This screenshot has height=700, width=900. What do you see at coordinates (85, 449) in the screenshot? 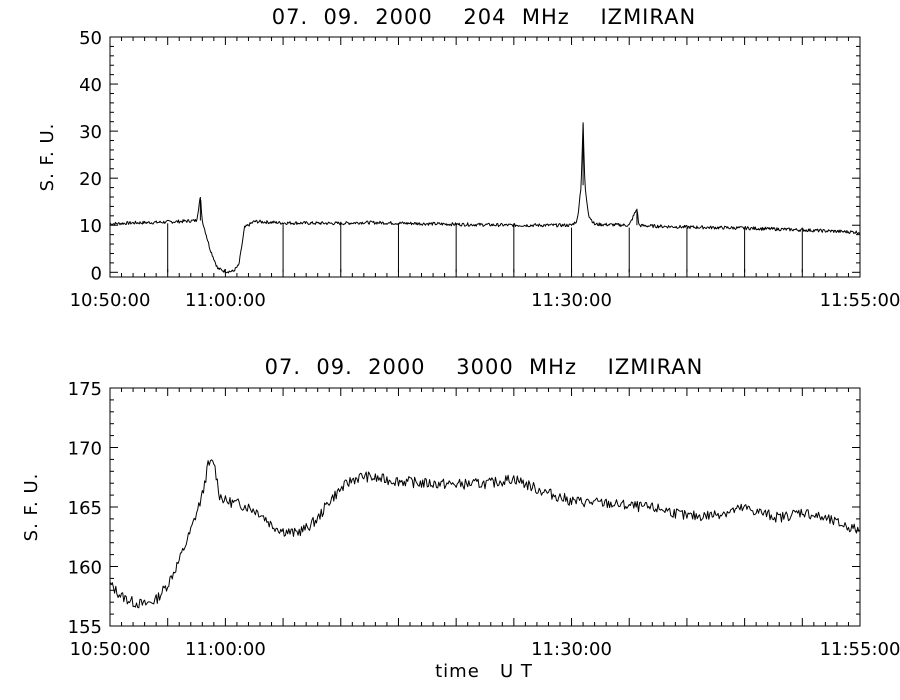
I see `y-tick-label: 170` at bounding box center [85, 449].